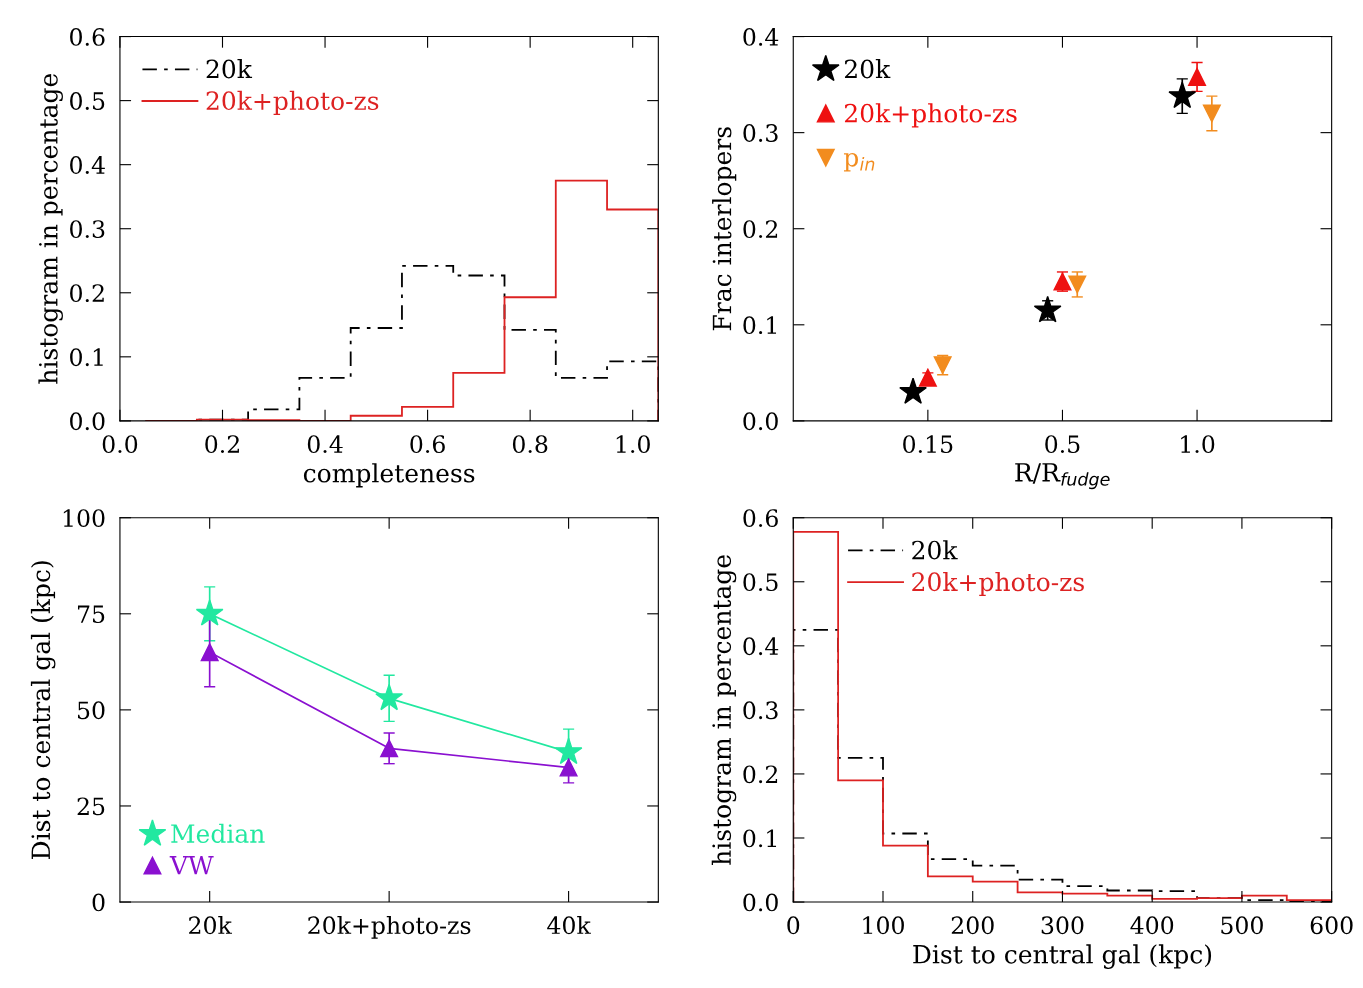 This screenshot has height=988, width=1363. I want to click on x-tick-label: 0.4, so click(325, 444).